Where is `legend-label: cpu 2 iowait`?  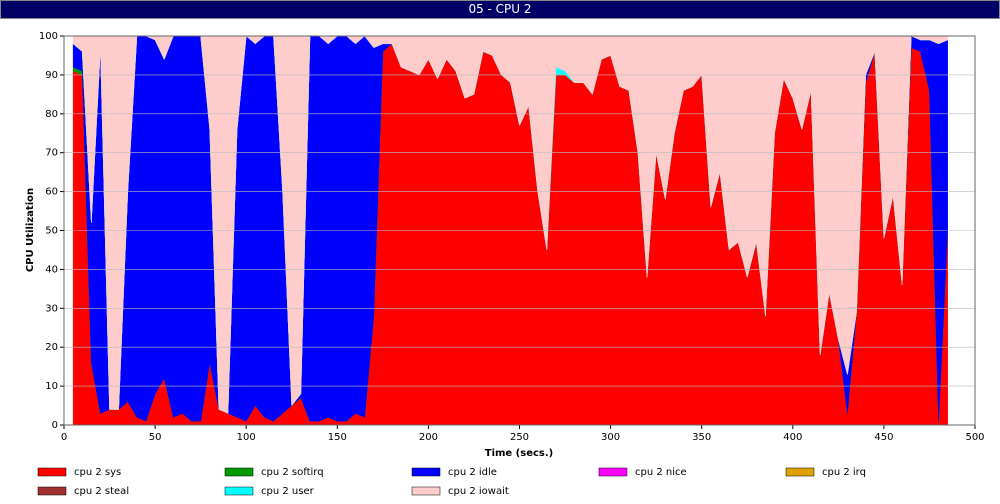 legend-label: cpu 2 iowait is located at coordinates (478, 491).